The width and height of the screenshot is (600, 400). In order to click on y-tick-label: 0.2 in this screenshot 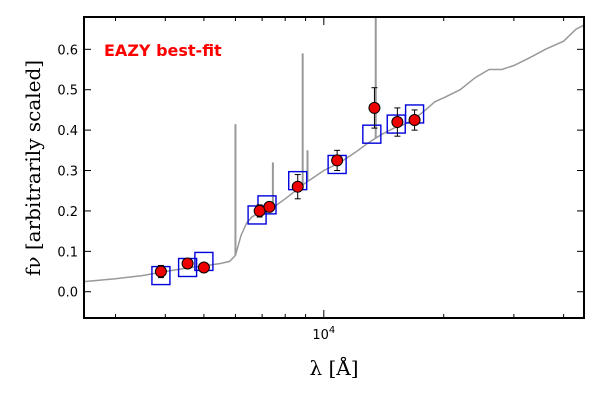, I will do `click(67, 212)`.